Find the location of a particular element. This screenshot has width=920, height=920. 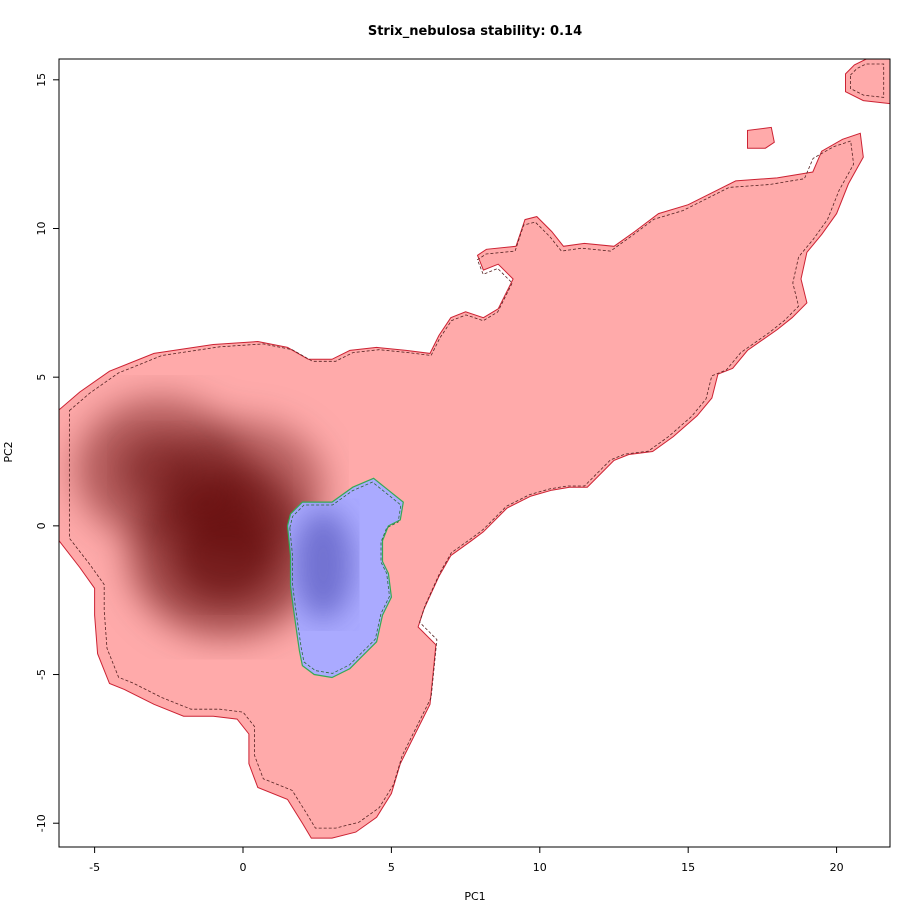

x-tick-label: -5 is located at coordinates (94, 867).